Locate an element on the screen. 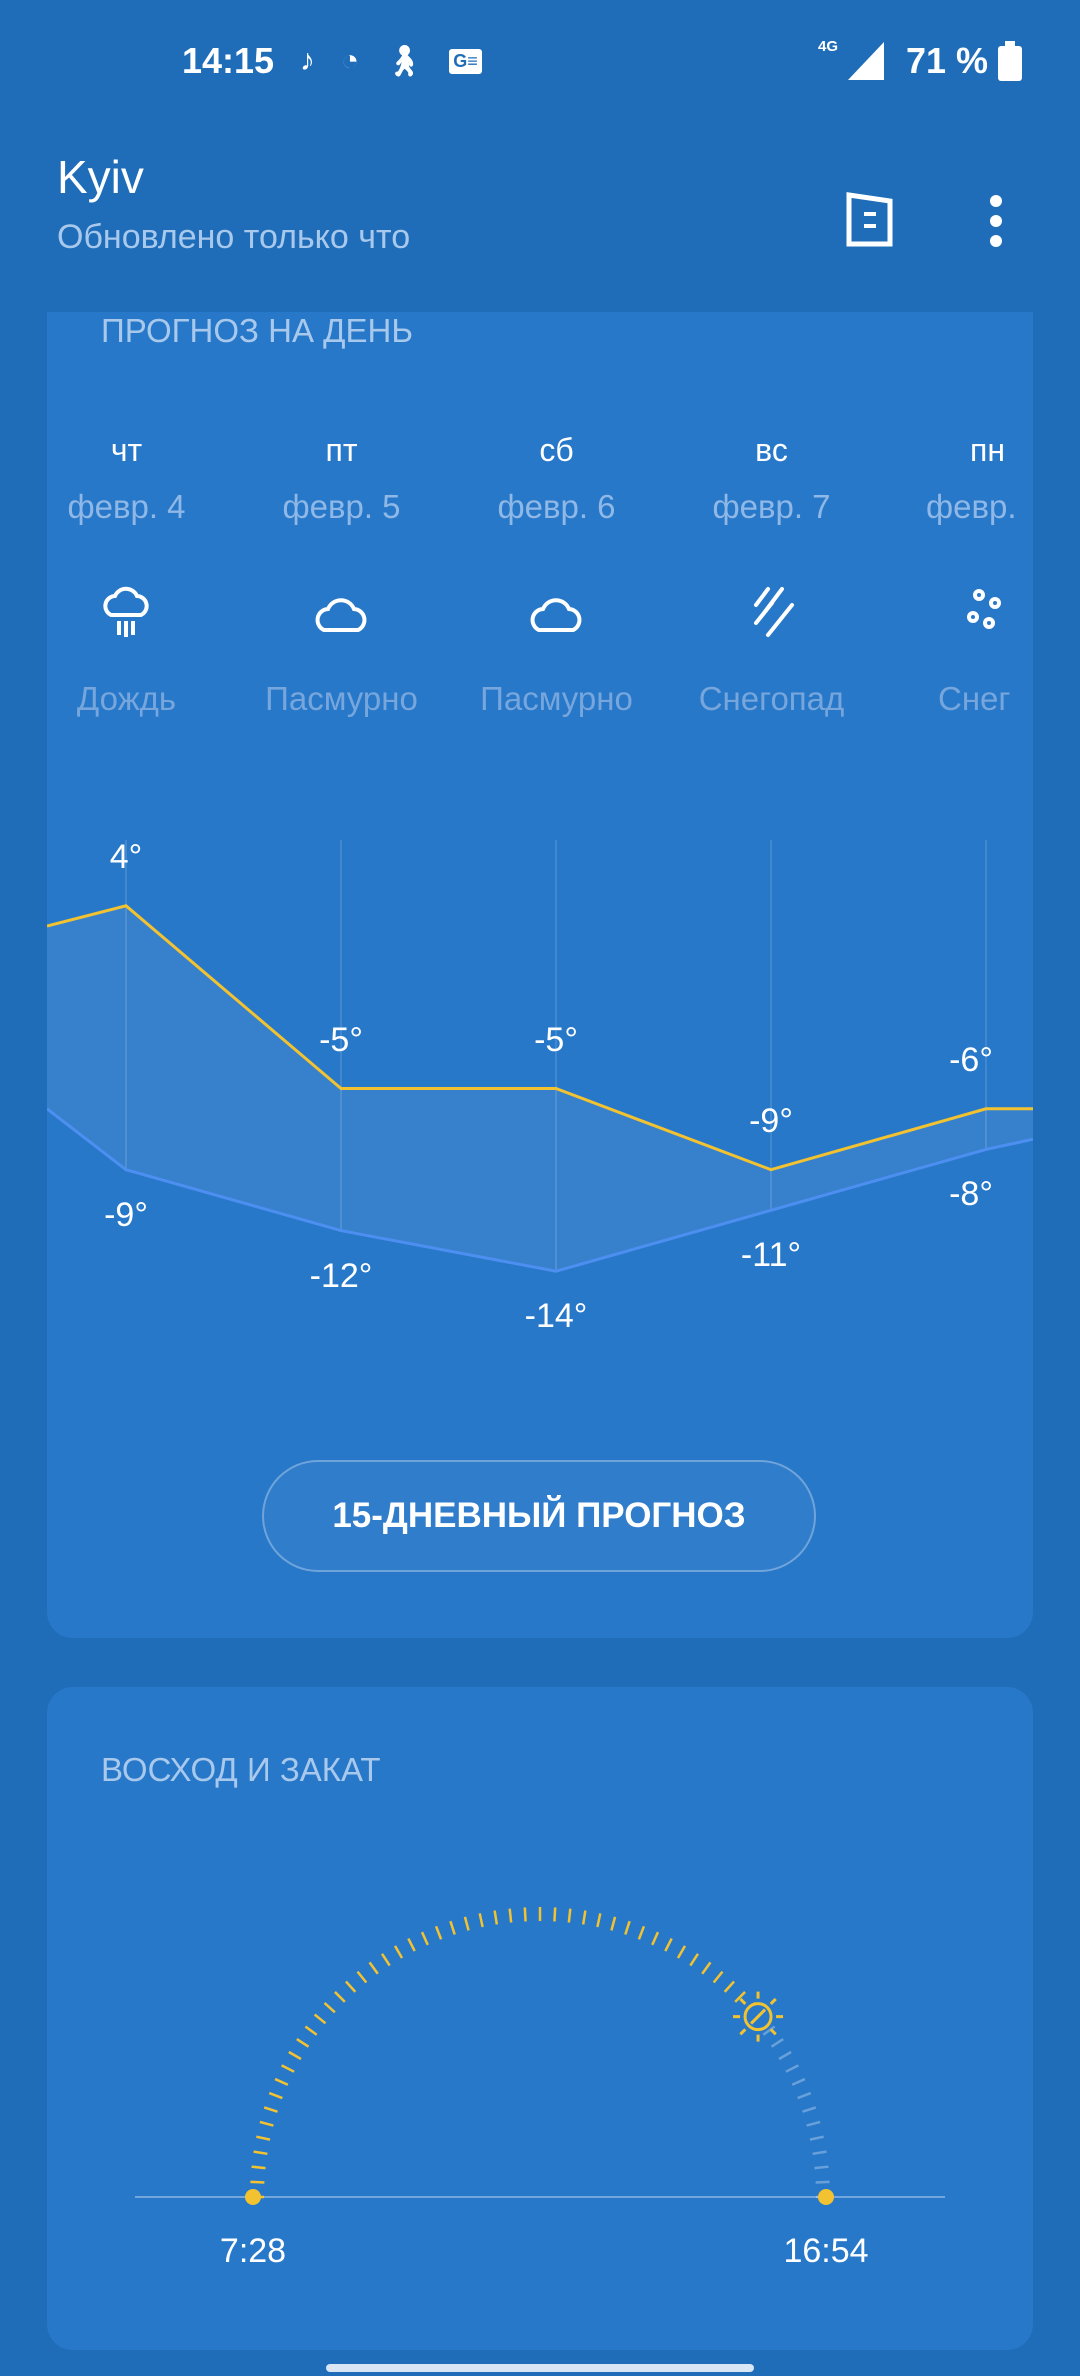 The image size is (1080, 2376). sun-title: ВОСХОД И ЗАКАТ is located at coordinates (241, 1769).